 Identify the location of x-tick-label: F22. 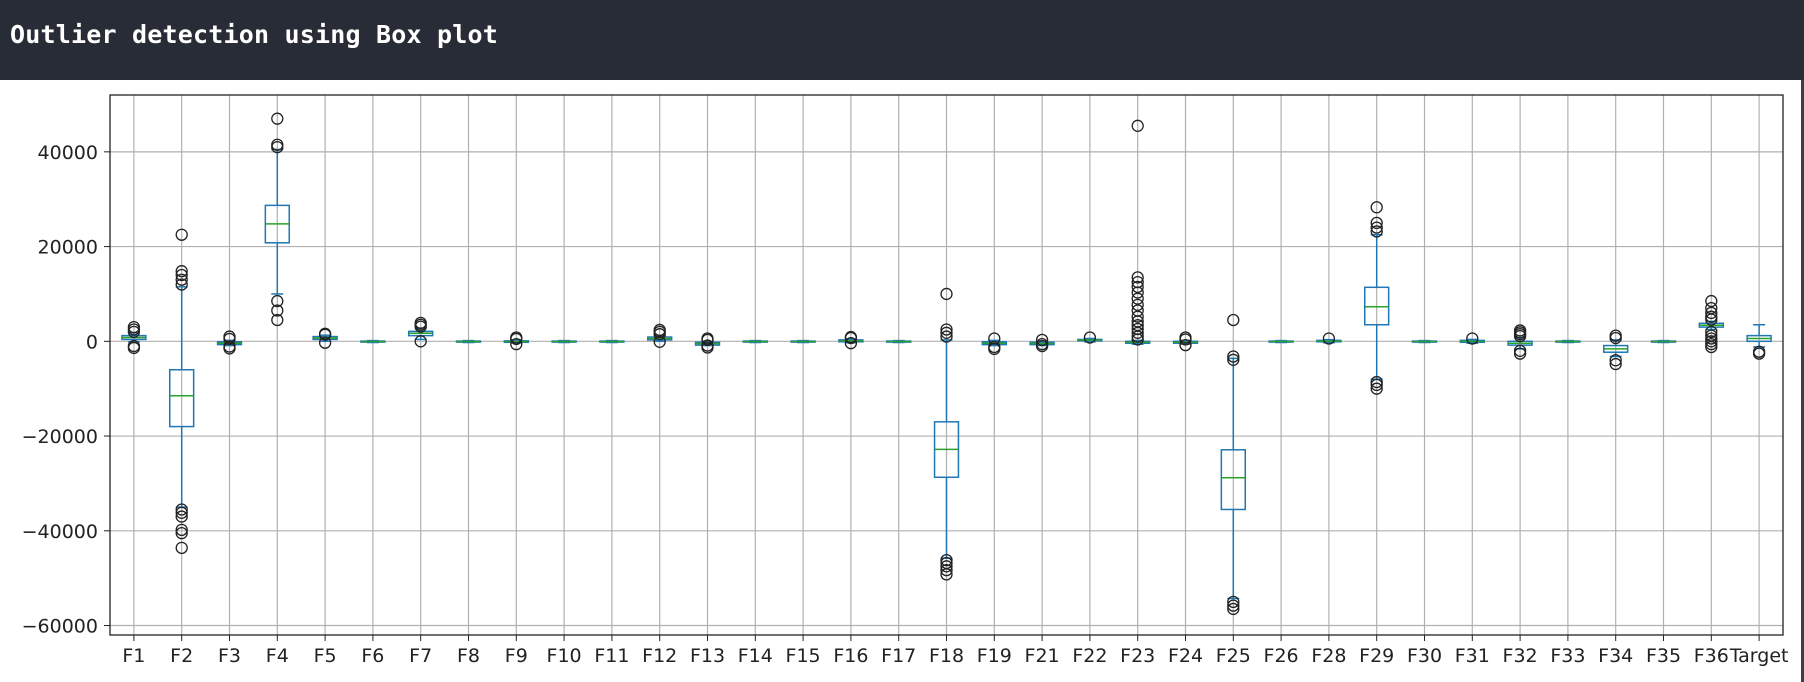
(1089, 656).